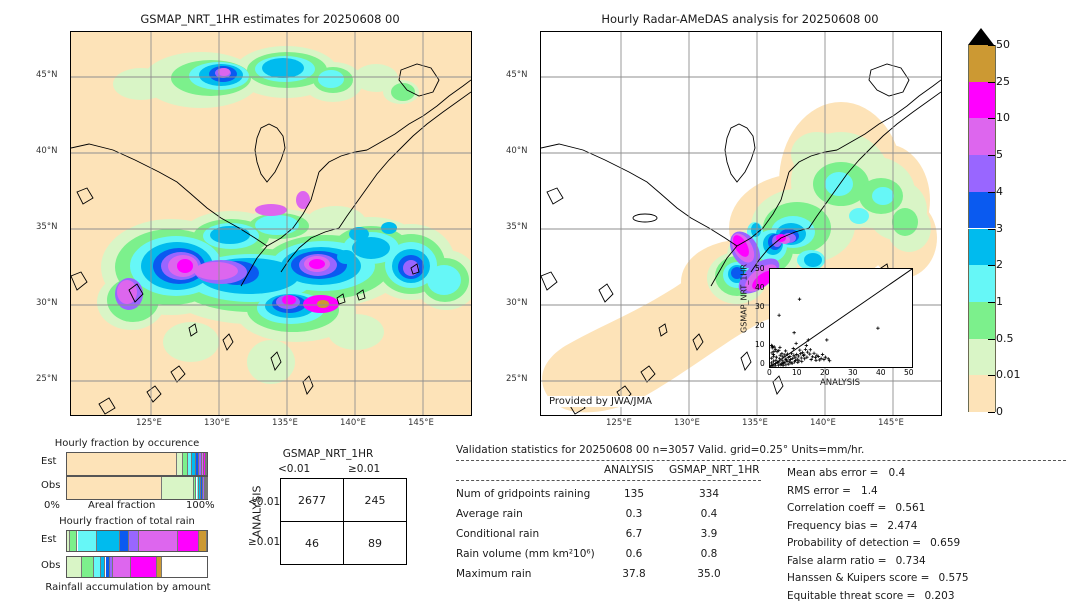  What do you see at coordinates (52, 505) in the screenshot?
I see `occurrence-x-left: 0%` at bounding box center [52, 505].